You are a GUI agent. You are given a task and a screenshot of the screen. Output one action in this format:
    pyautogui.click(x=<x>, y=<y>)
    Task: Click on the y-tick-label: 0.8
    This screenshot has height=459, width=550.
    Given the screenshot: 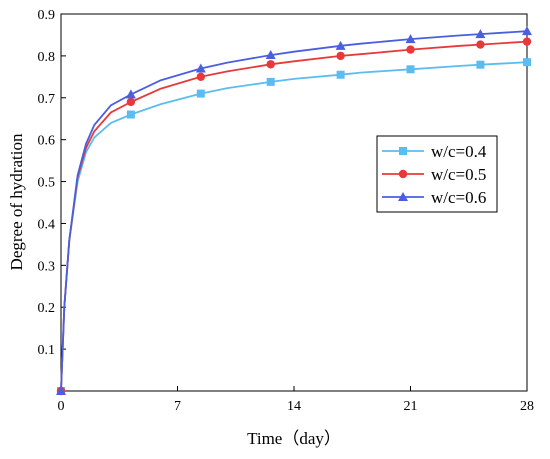 What is the action you would take?
    pyautogui.click(x=47, y=57)
    